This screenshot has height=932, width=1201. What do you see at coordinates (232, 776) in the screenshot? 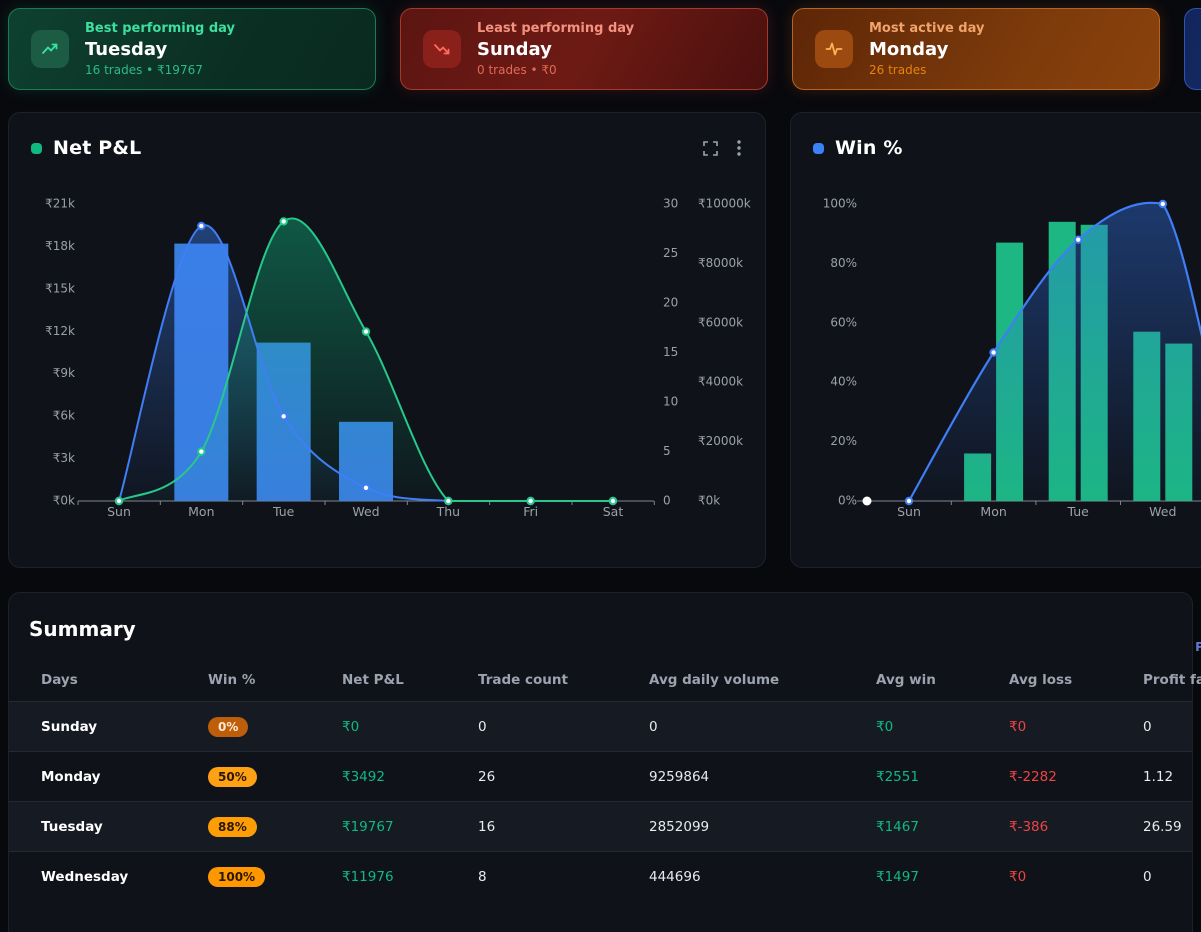
I see `win-pct-badge: 50%` at bounding box center [232, 776].